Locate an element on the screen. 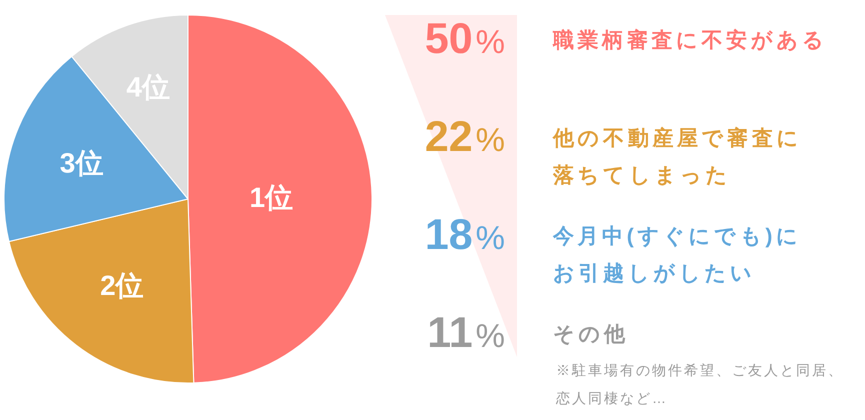 The image size is (865, 420). text: 今月中(すぐにでも)にお引越しがしたい is located at coordinates (678, 255).